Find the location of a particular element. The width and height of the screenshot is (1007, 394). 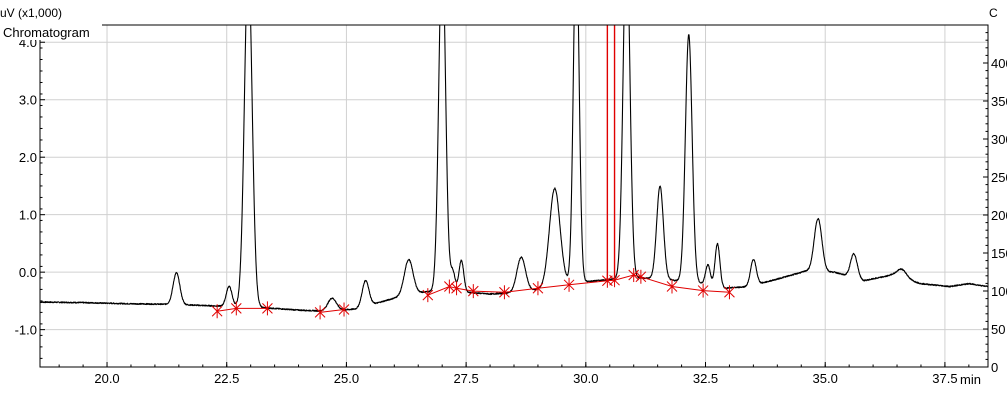

y-tick-label: 2.0 is located at coordinates (28, 157).